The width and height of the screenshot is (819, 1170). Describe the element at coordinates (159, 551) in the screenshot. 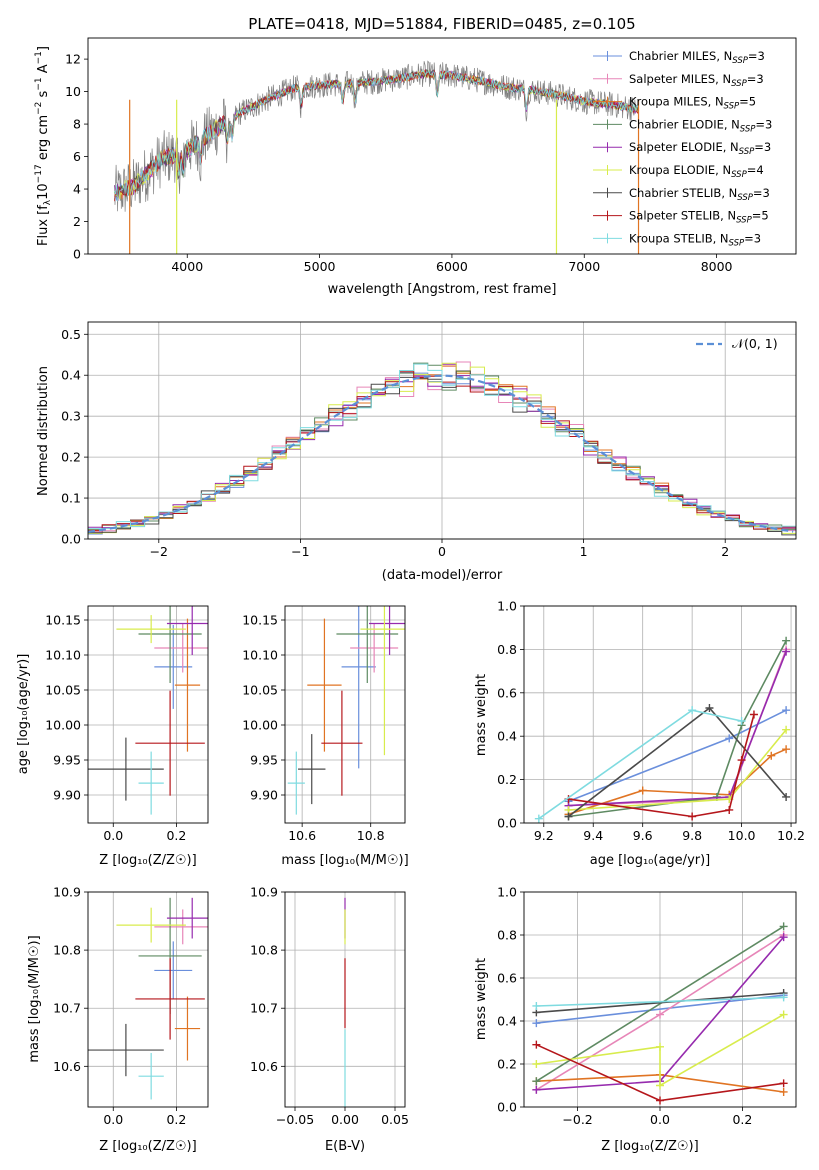

I see `x-tick-label: −2` at that location.